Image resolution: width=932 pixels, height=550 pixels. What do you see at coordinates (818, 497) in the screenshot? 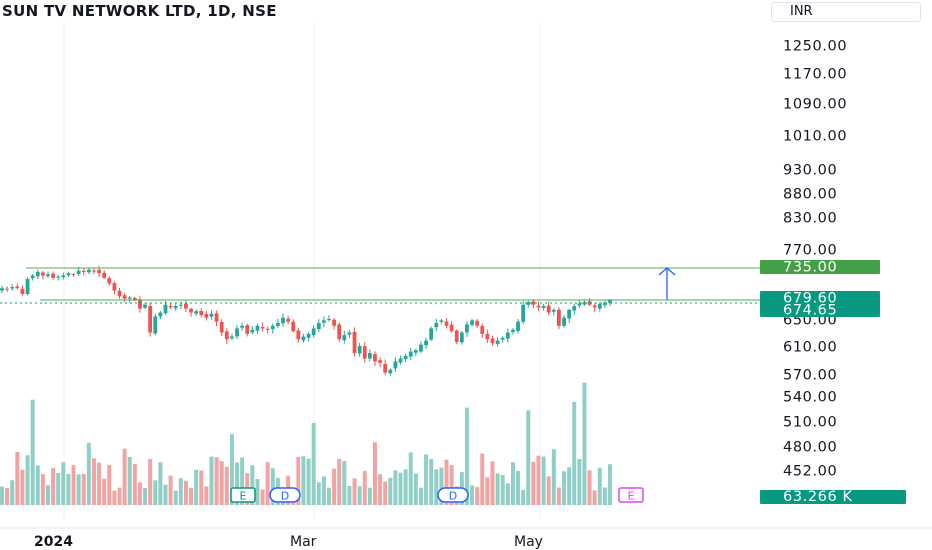
I see `volume-tag-label: 63.266 K` at bounding box center [818, 497].